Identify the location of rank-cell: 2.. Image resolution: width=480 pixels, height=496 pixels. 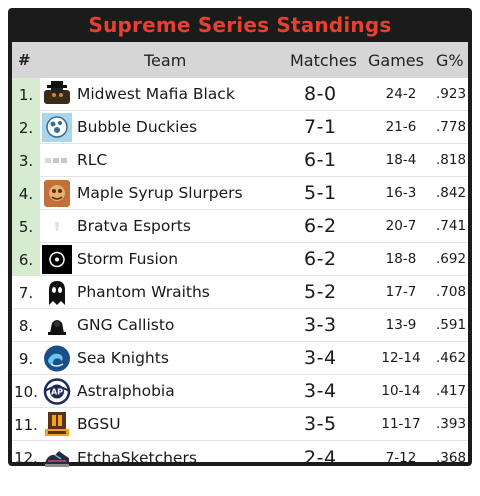
(26, 127).